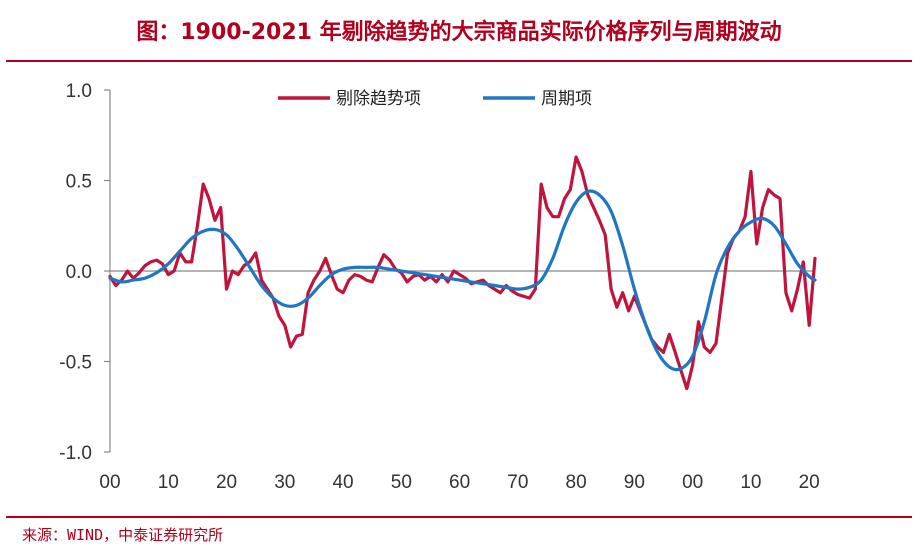  I want to click on y-tick-label: 0.0, so click(79, 272).